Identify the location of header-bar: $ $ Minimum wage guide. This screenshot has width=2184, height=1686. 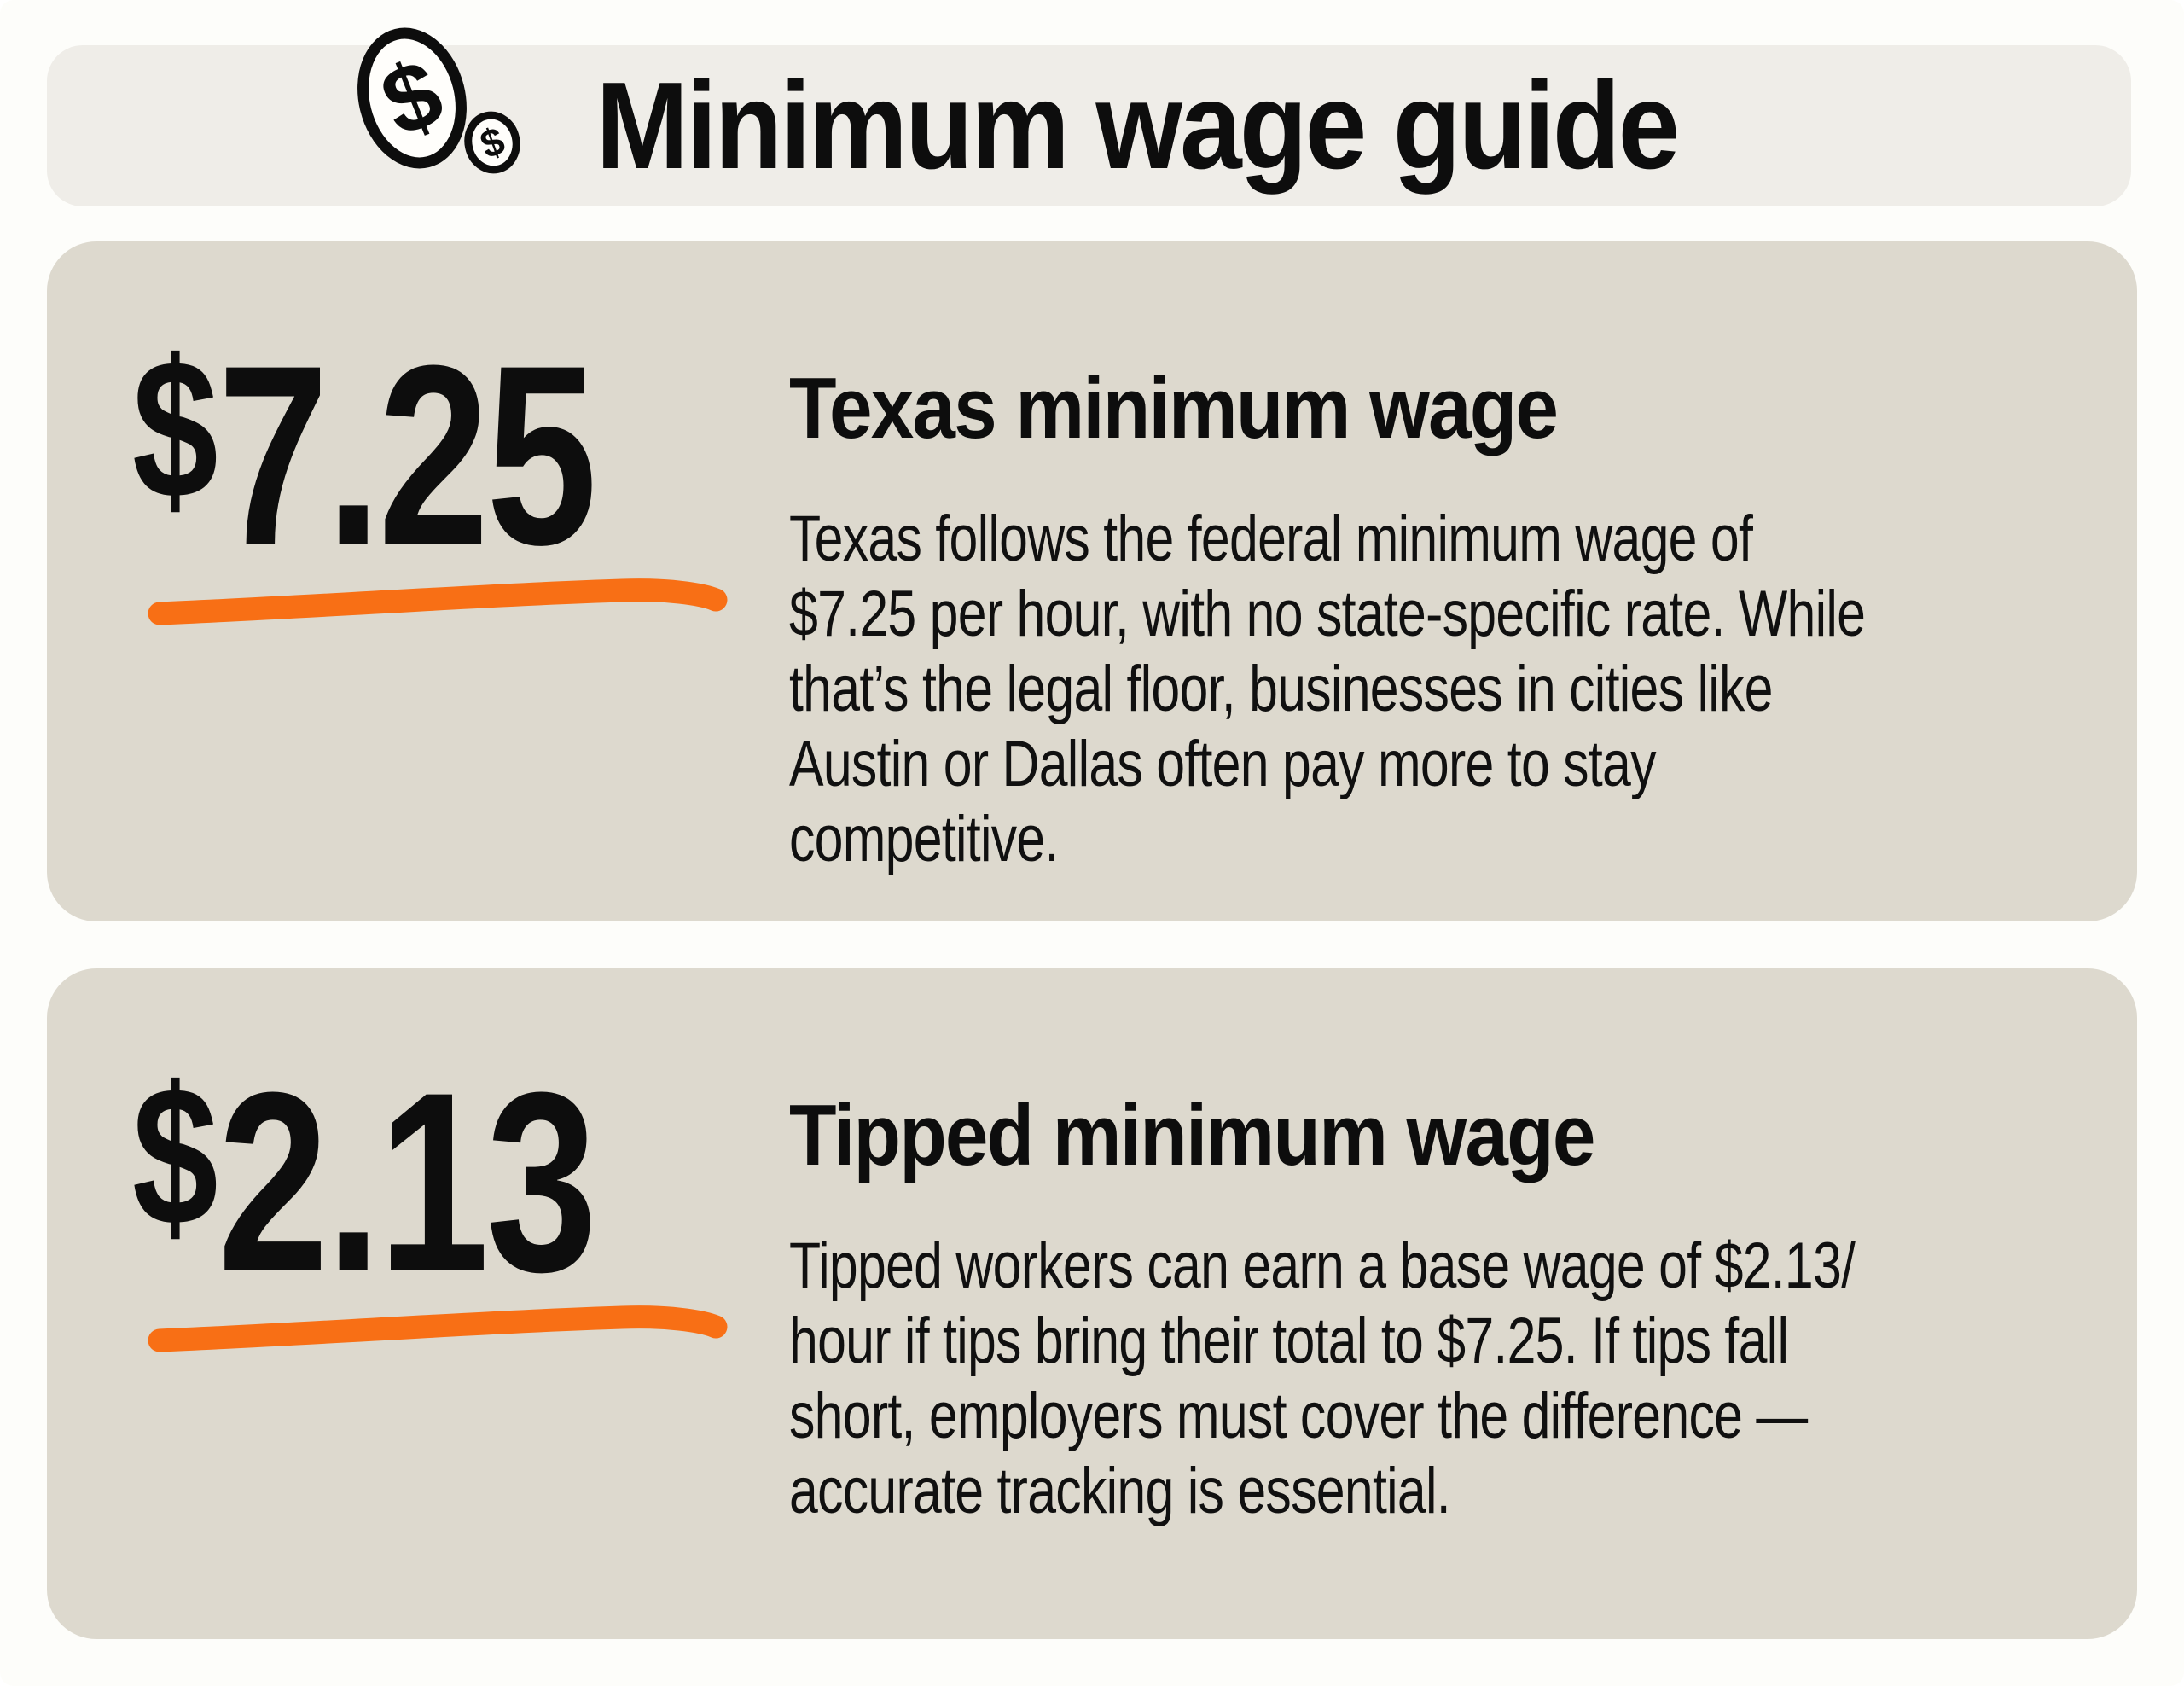
(1089, 117).